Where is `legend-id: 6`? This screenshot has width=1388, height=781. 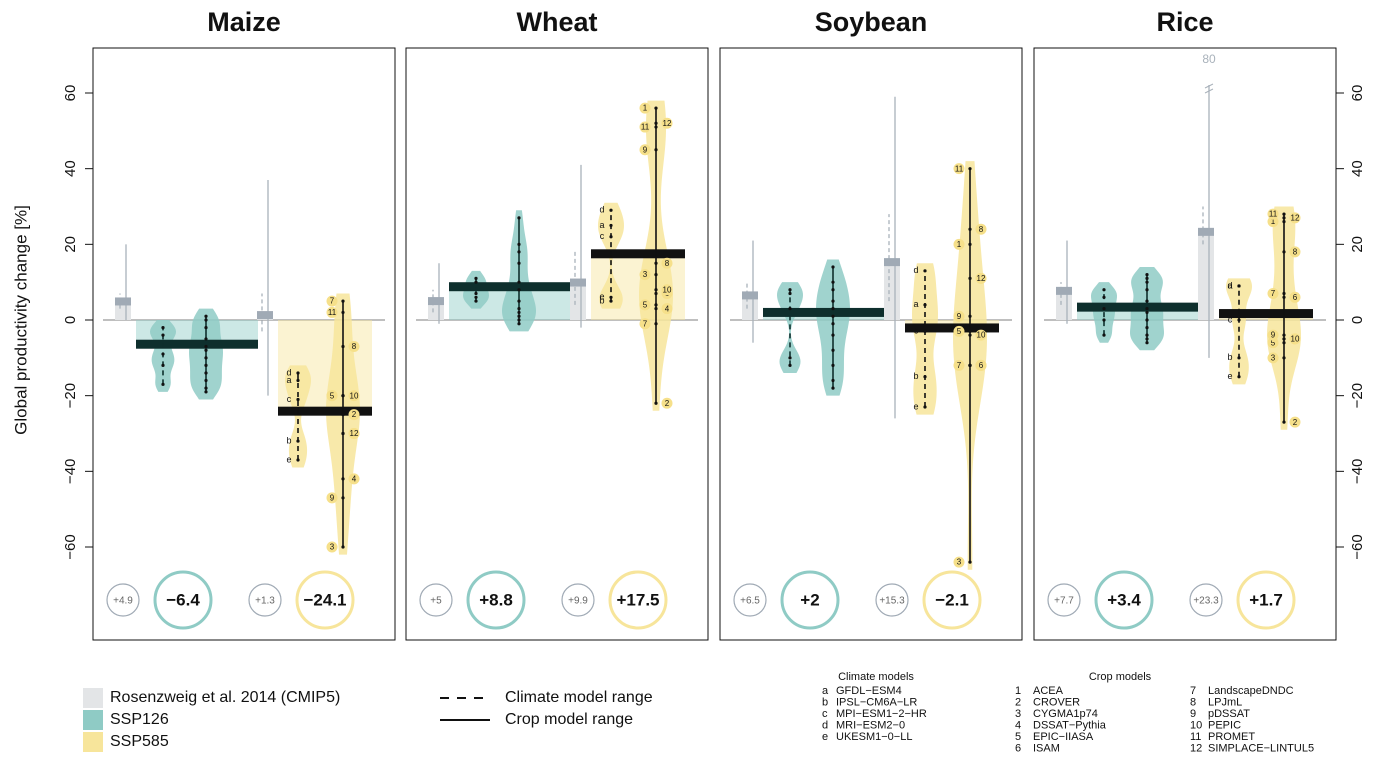
legend-id: 6 is located at coordinates (1018, 748).